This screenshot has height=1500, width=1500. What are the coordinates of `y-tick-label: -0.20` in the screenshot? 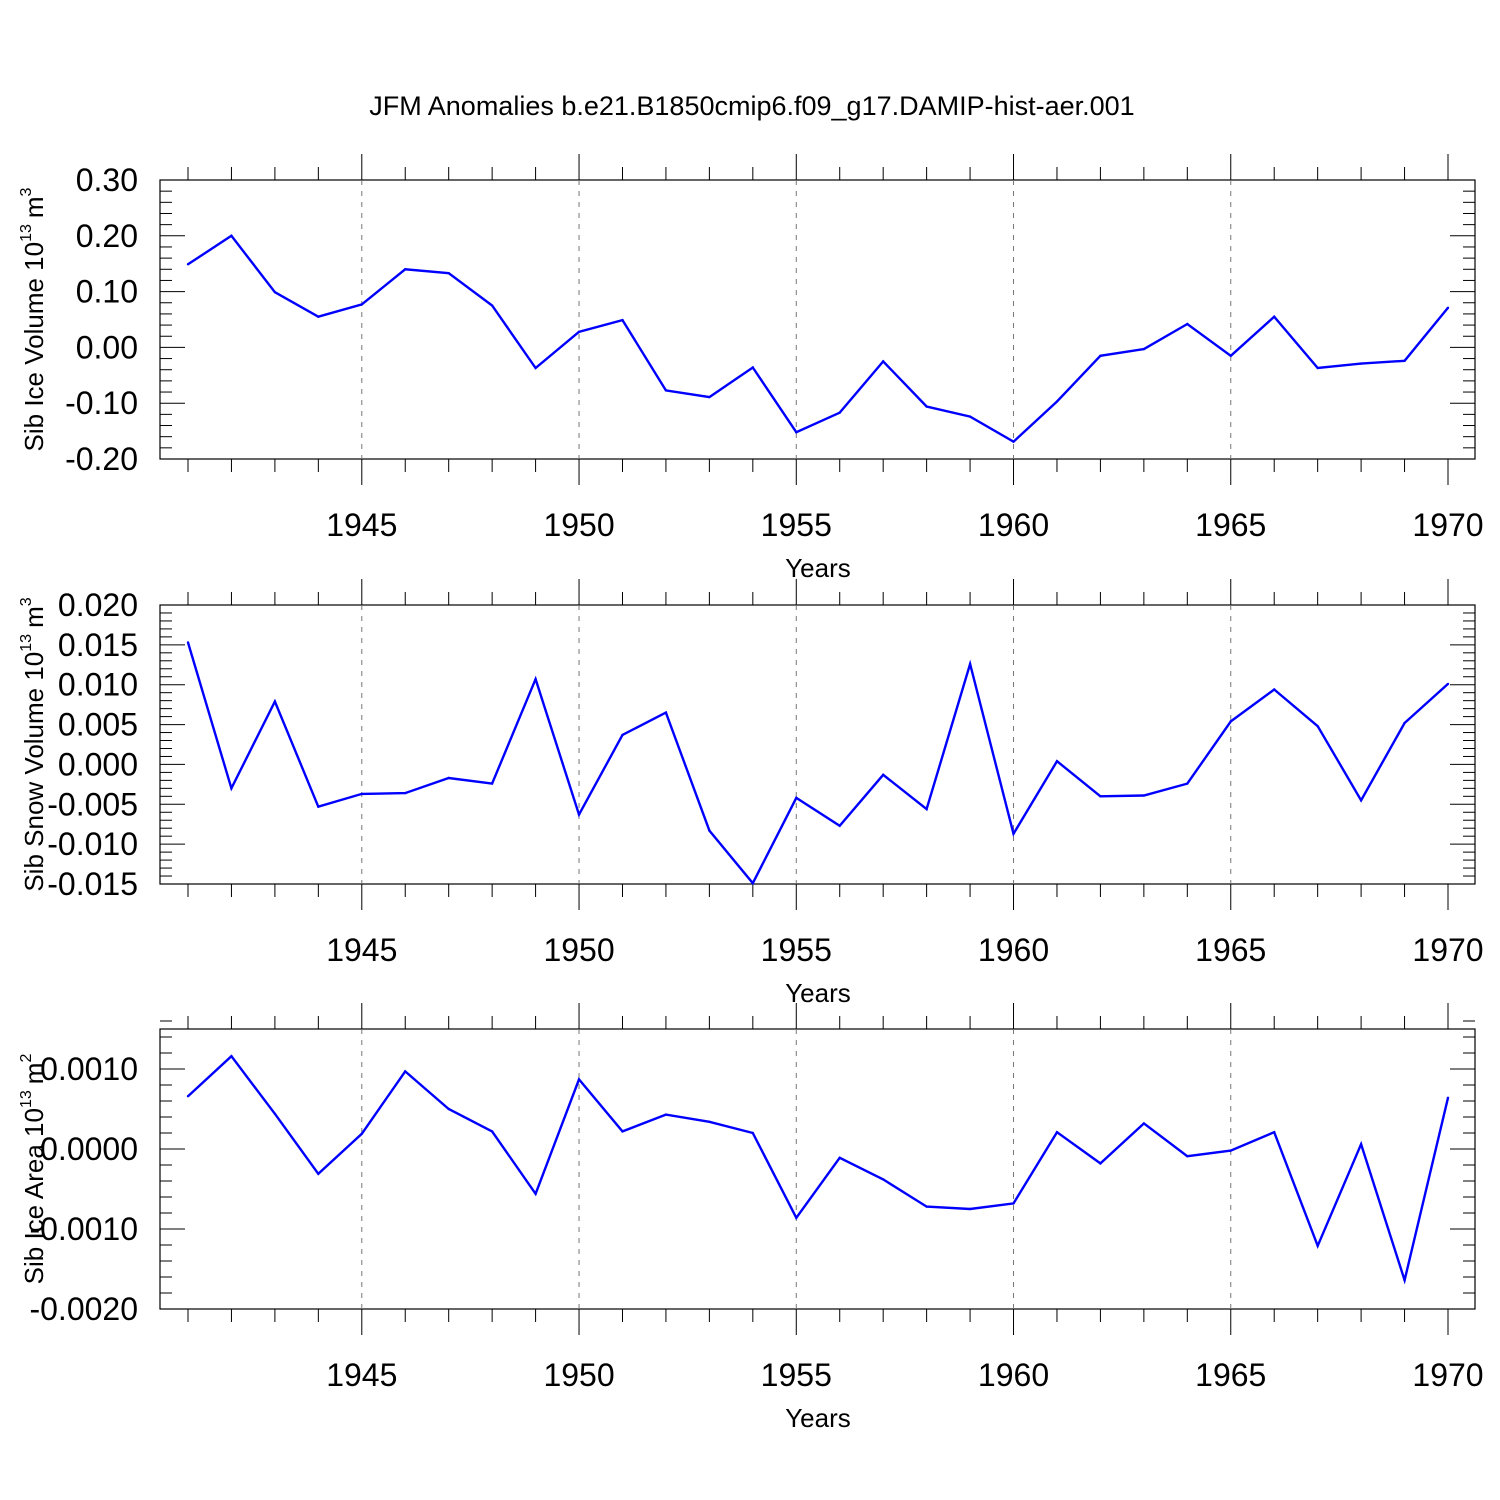 It's located at (101, 459).